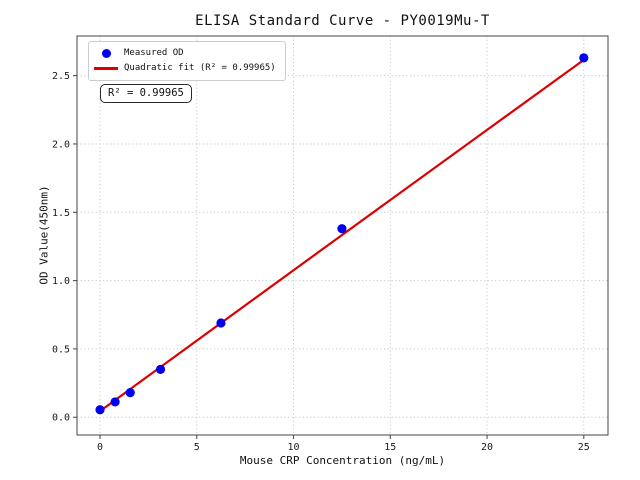  I want to click on scatter-marker-icon, so click(106, 53).